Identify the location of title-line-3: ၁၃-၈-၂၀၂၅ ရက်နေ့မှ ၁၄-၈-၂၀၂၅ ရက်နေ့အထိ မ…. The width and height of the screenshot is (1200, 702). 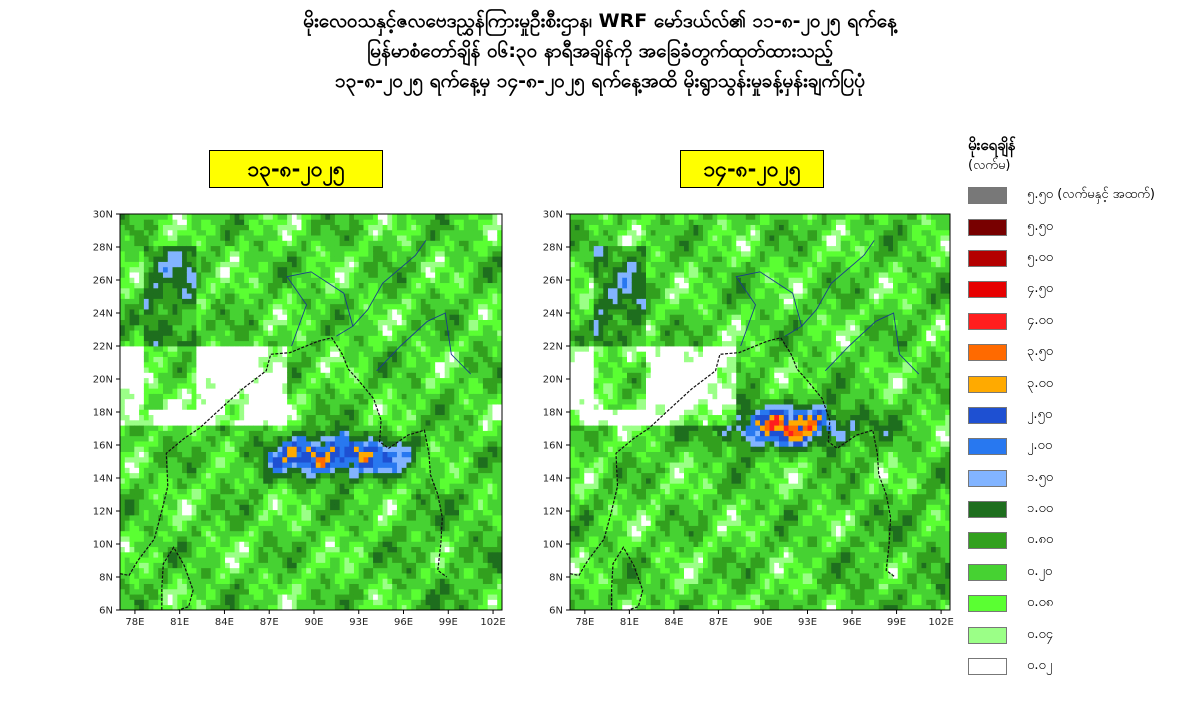
(600, 81).